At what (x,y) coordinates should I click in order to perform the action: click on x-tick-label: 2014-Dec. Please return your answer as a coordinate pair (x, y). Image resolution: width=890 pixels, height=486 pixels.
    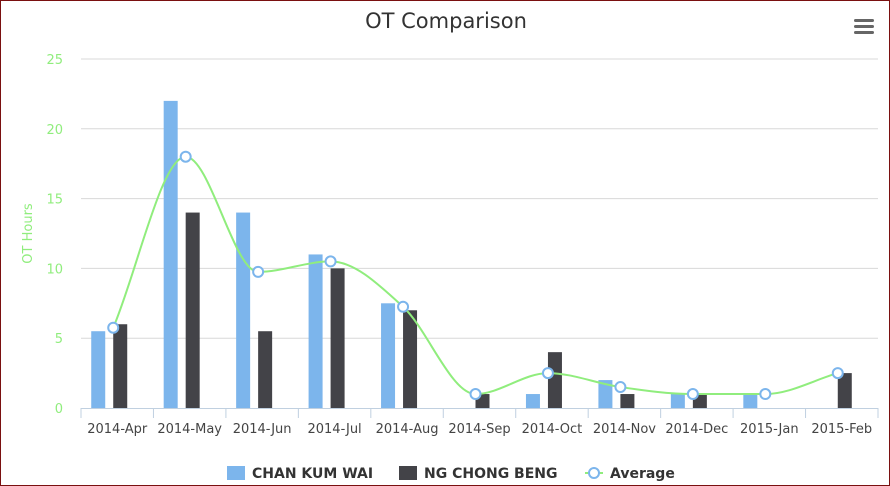
    Looking at the image, I should click on (696, 429).